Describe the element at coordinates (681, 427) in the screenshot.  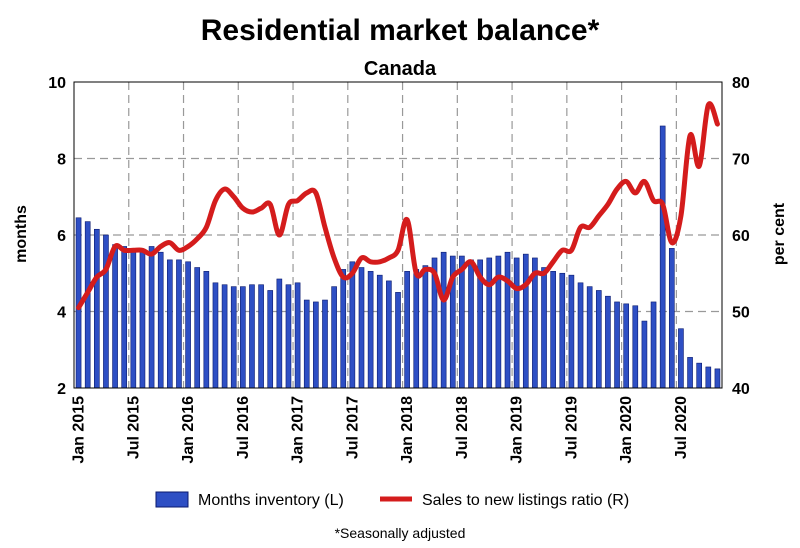
I see `x-tick-label: Jul 2020` at that location.